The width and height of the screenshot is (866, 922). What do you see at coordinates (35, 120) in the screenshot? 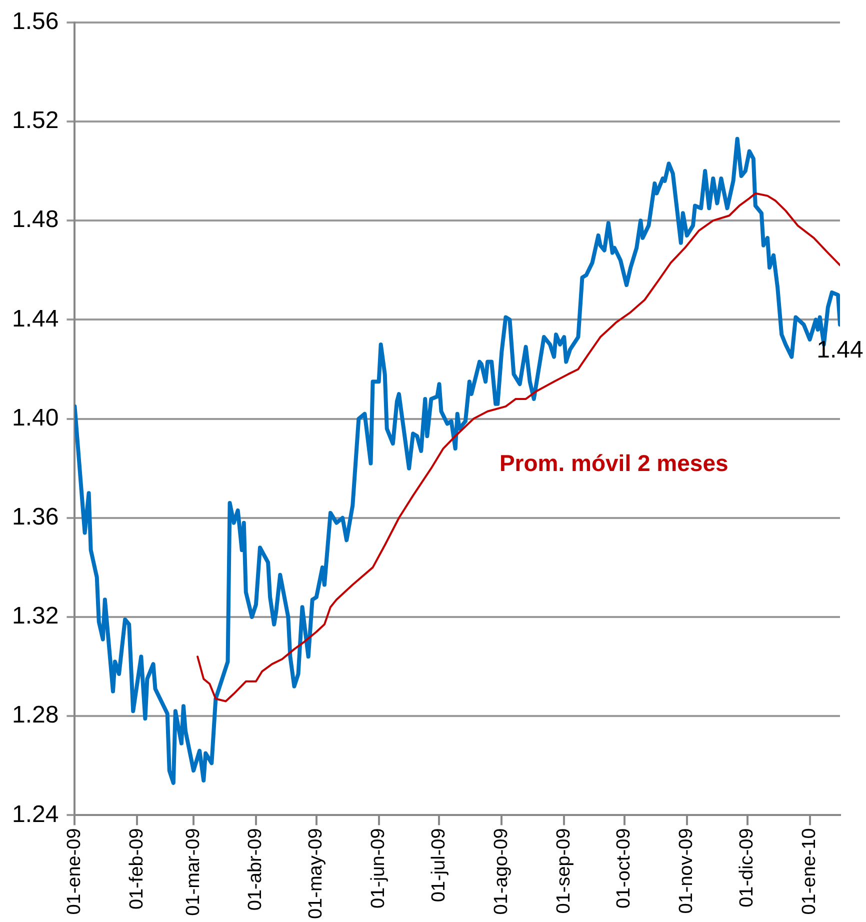
I see `y-tick-label: 1.52` at bounding box center [35, 120].